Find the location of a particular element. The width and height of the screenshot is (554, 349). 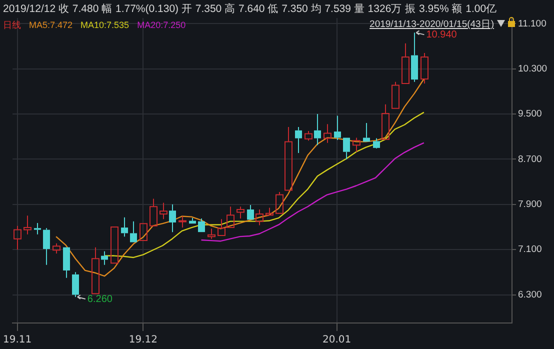

annotation: 10.940 is located at coordinates (442, 34).